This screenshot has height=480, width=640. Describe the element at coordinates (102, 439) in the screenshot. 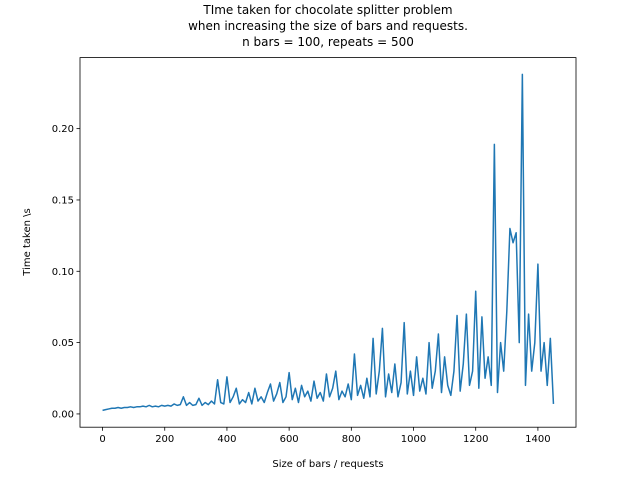

I see `x-tick-label: 0` at that location.